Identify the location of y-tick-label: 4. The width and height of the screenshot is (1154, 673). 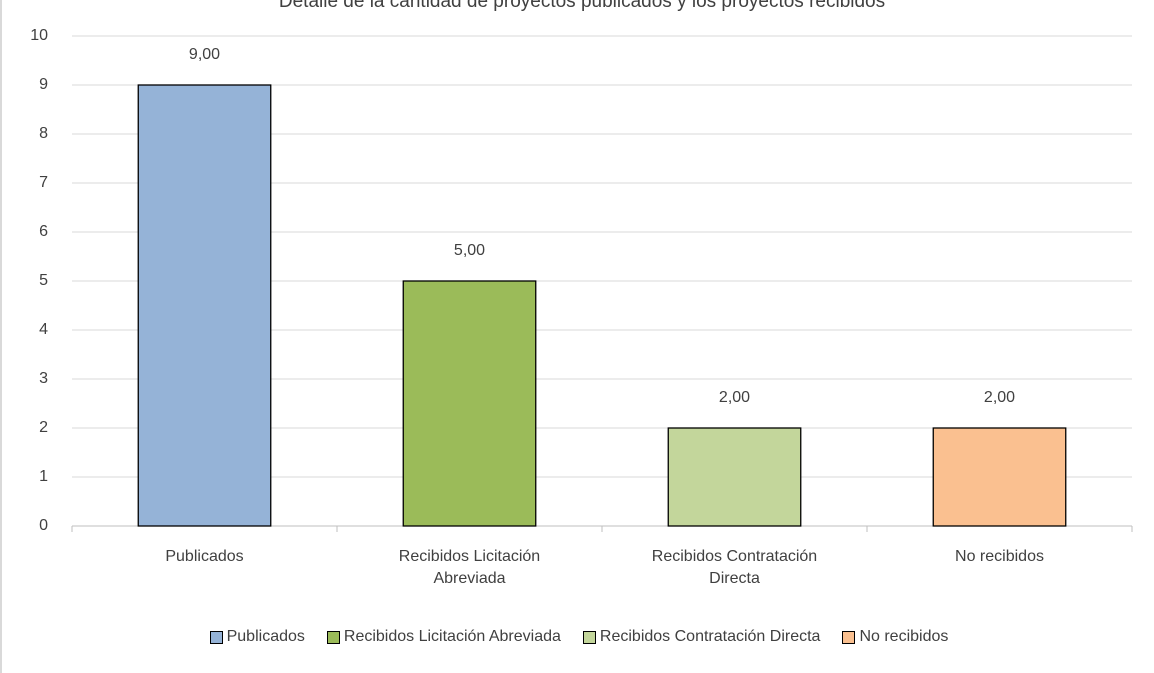
(43, 329).